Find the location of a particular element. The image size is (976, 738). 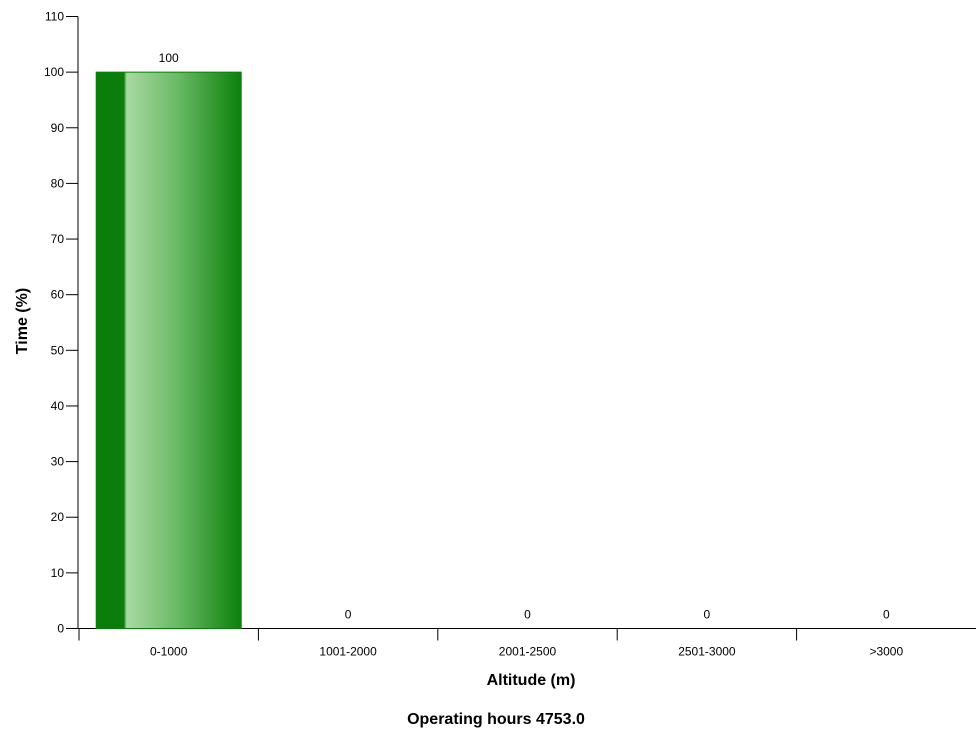

x-axis-title: Altitude (m) is located at coordinates (531, 680).